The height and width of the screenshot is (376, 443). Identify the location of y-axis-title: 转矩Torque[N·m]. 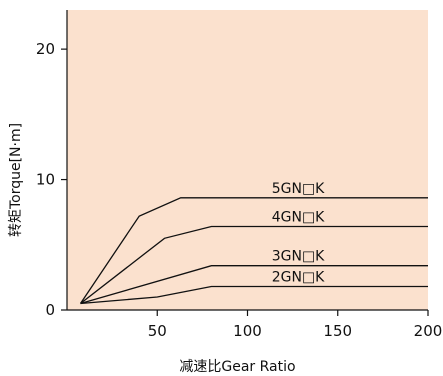
(16, 180).